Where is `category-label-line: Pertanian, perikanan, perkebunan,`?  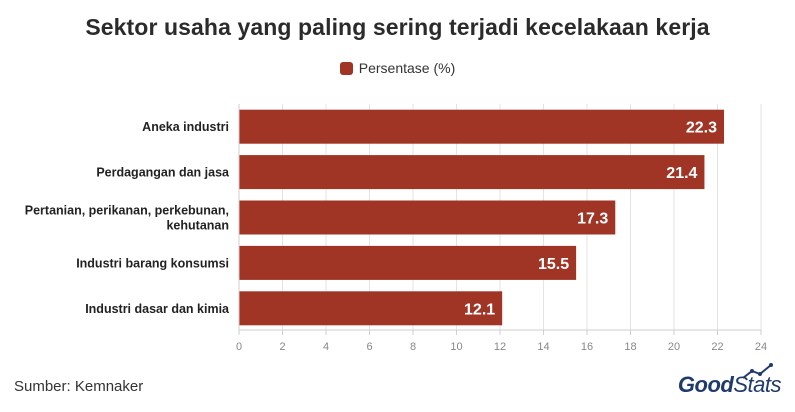 category-label-line: Pertanian, perikanan, perkebunan, is located at coordinates (127, 211).